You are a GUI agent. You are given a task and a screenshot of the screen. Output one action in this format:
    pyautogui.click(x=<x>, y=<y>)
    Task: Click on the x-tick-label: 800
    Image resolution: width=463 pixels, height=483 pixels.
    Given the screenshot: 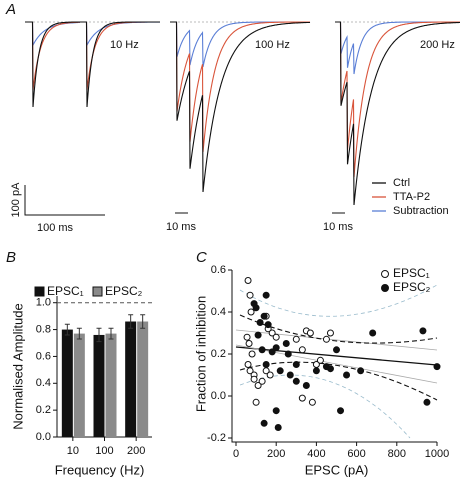 What is the action you would take?
    pyautogui.click(x=397, y=454)
    